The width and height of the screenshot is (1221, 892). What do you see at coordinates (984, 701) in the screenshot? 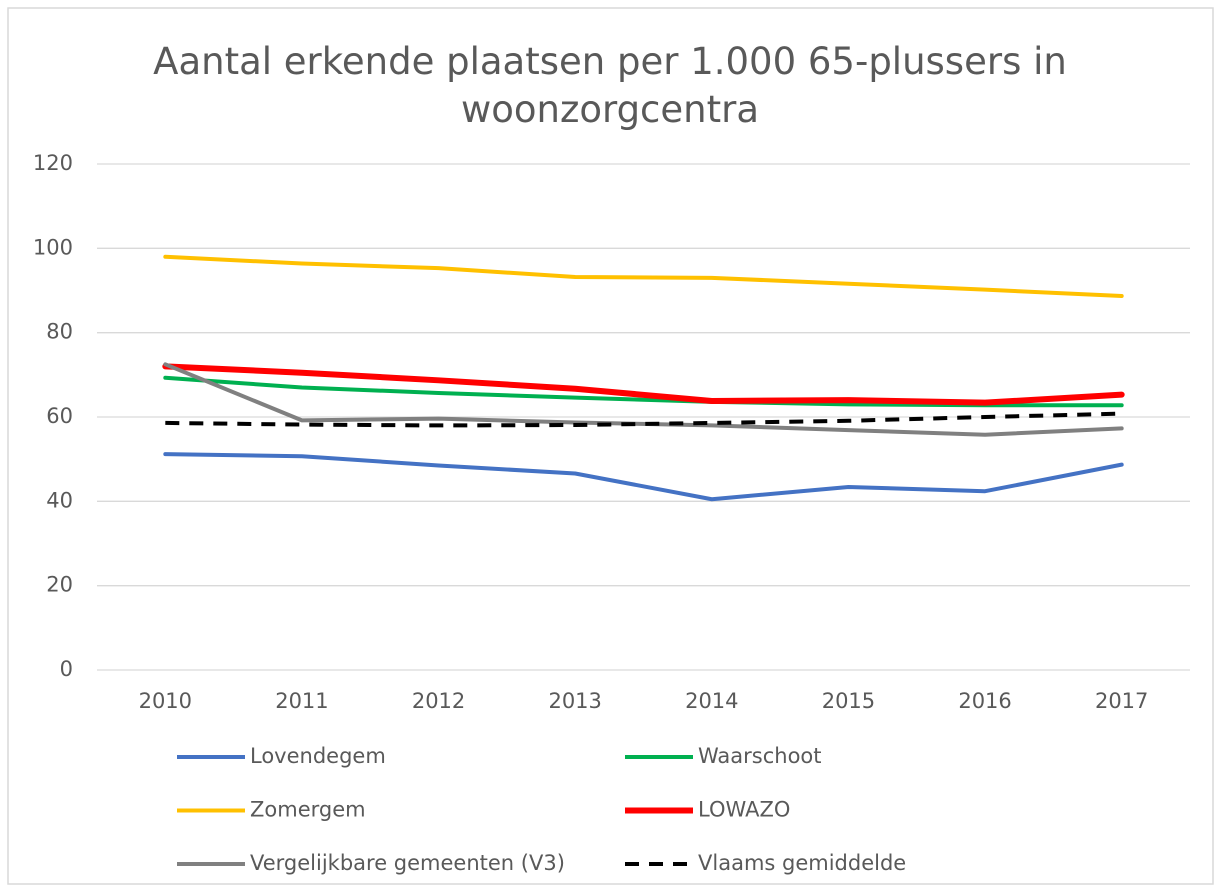
I see `x-tick-label: 2016` at bounding box center [984, 701].